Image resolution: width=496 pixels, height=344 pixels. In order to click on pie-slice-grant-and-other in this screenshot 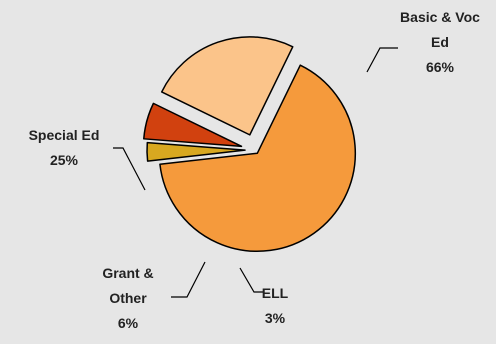, I will do `click(193, 125)`.